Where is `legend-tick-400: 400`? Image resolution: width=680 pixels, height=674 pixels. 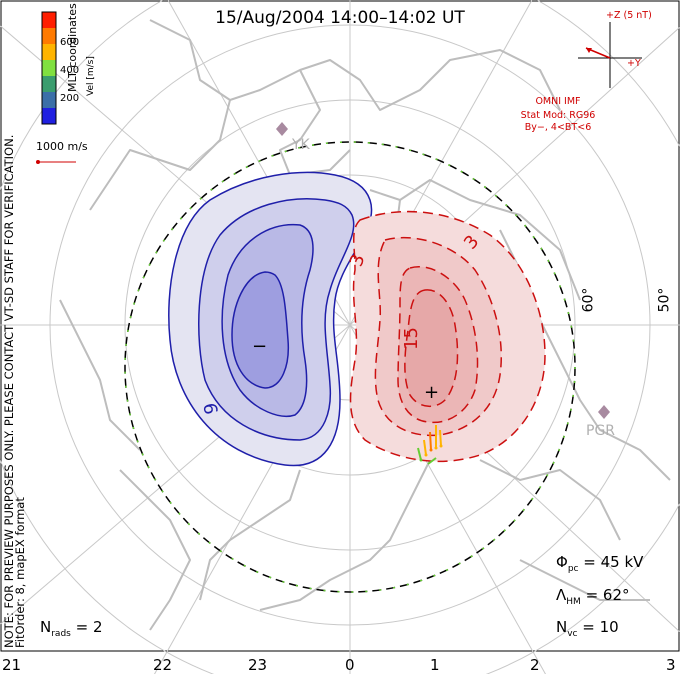
legend-tick-400: 400 is located at coordinates (70, 70).